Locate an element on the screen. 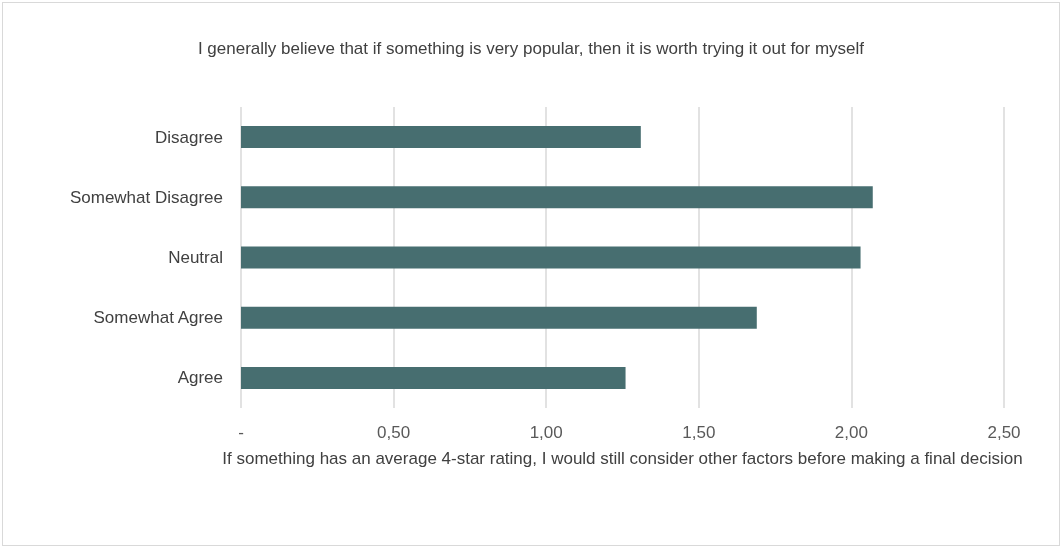  y-tick-label: Neutral is located at coordinates (195, 257).